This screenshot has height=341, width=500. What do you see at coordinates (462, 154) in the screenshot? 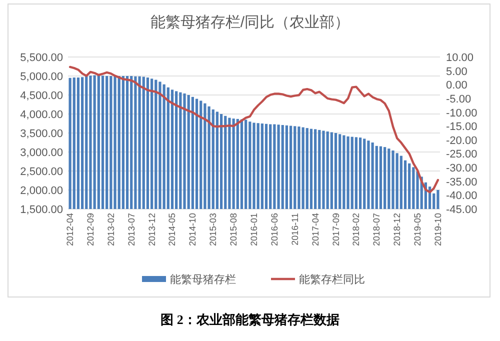
I see `y2-tick-label: -25.00` at bounding box center [462, 154].